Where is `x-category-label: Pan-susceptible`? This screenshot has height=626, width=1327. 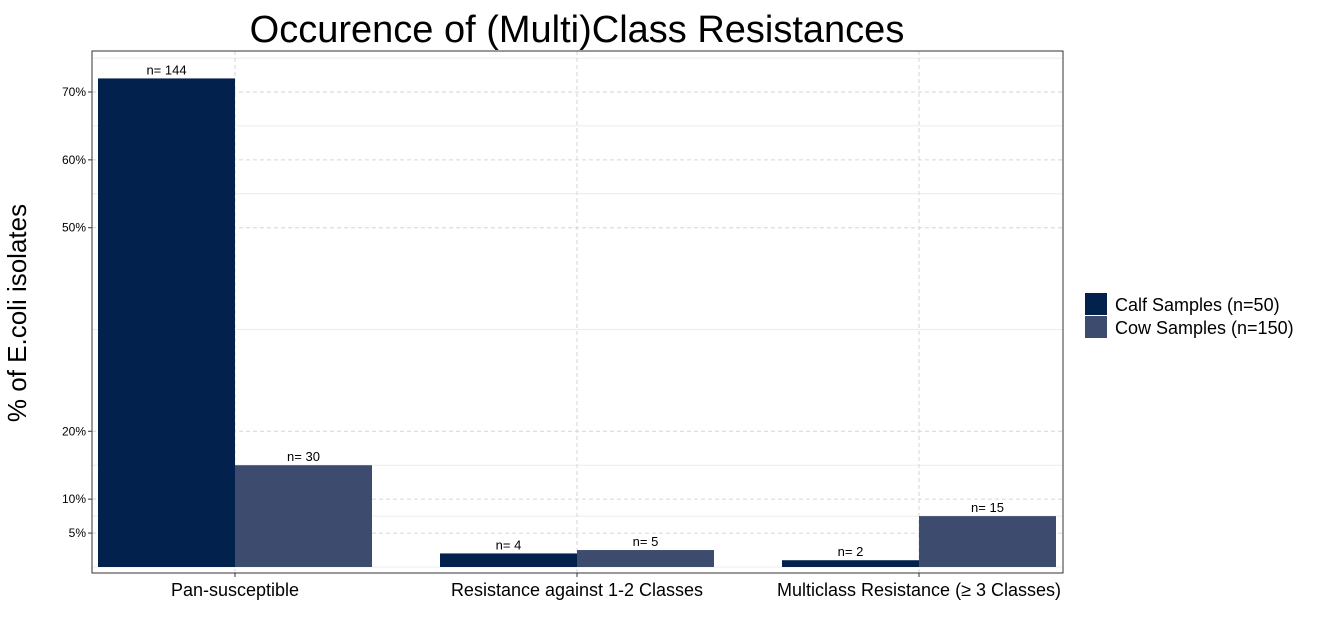
x-category-label: Pan-susceptible is located at coordinates (235, 590).